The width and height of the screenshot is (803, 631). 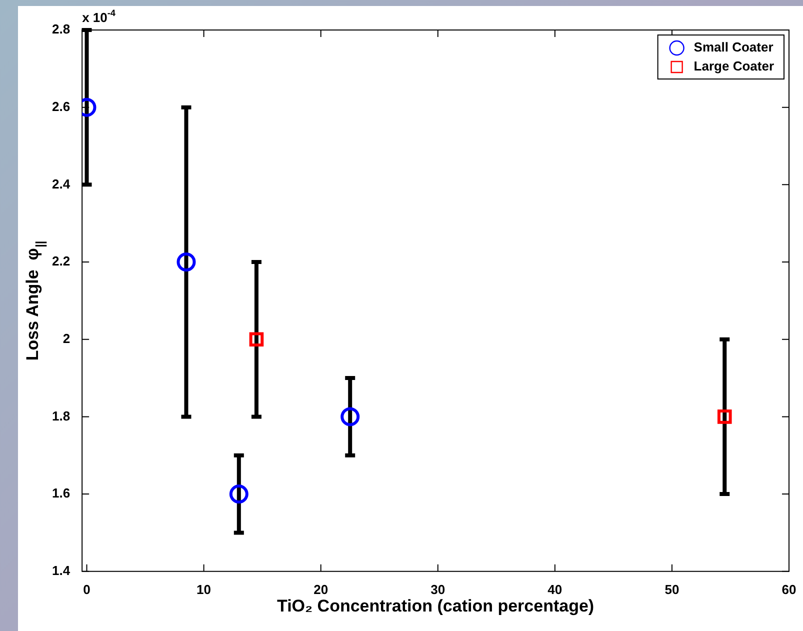 What do you see at coordinates (555, 589) in the screenshot?
I see `x-tick-label: 40` at bounding box center [555, 589].